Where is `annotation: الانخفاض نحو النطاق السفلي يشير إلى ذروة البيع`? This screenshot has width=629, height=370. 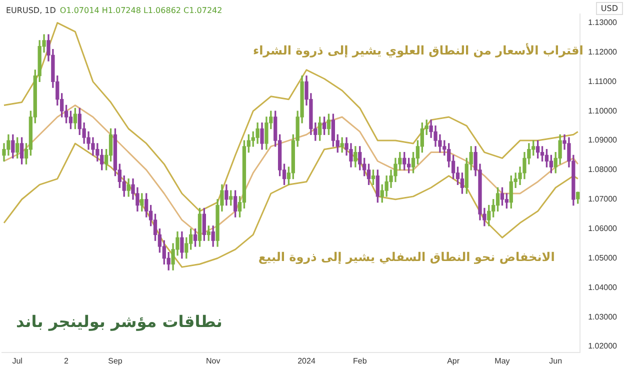 annotation: الانخفاض نحو النطاق السفلي يشير إلى ذروة البيع is located at coordinates (406, 257).